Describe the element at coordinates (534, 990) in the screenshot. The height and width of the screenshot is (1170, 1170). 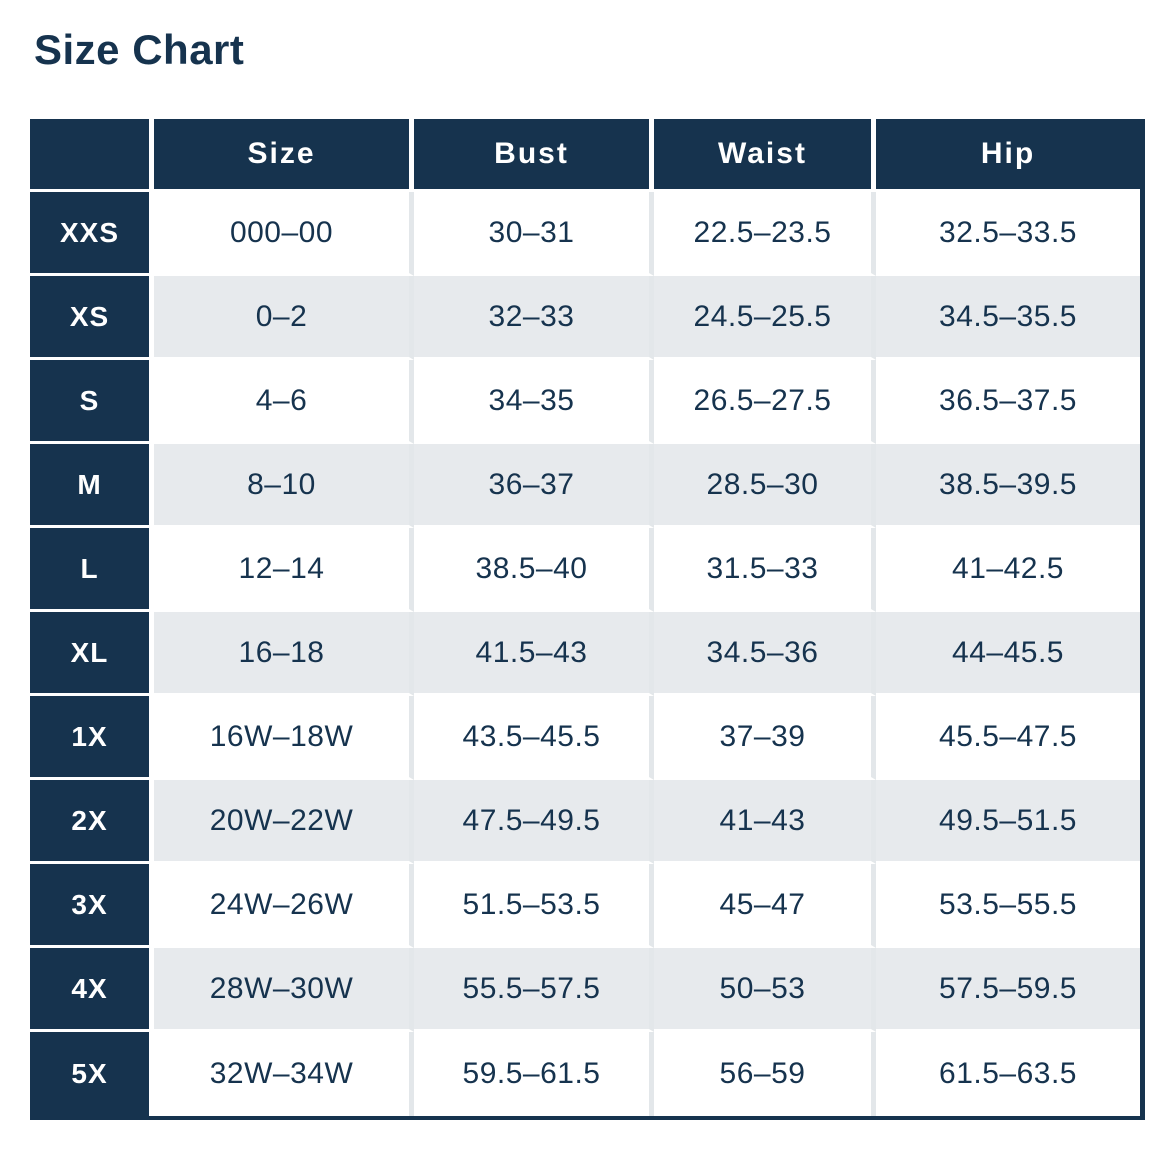
I see `cell-bust: 55.5–57.5` at that location.